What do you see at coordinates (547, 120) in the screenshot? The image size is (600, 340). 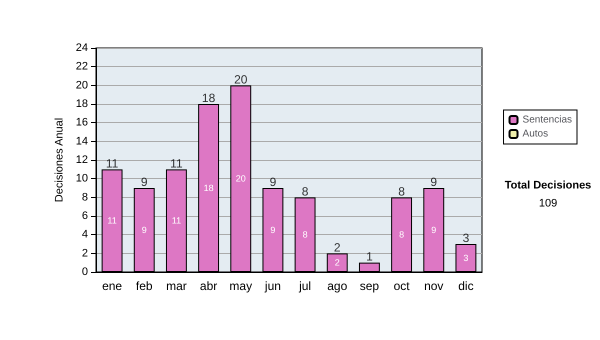 I see `legend-label: Sentencias` at bounding box center [547, 120].